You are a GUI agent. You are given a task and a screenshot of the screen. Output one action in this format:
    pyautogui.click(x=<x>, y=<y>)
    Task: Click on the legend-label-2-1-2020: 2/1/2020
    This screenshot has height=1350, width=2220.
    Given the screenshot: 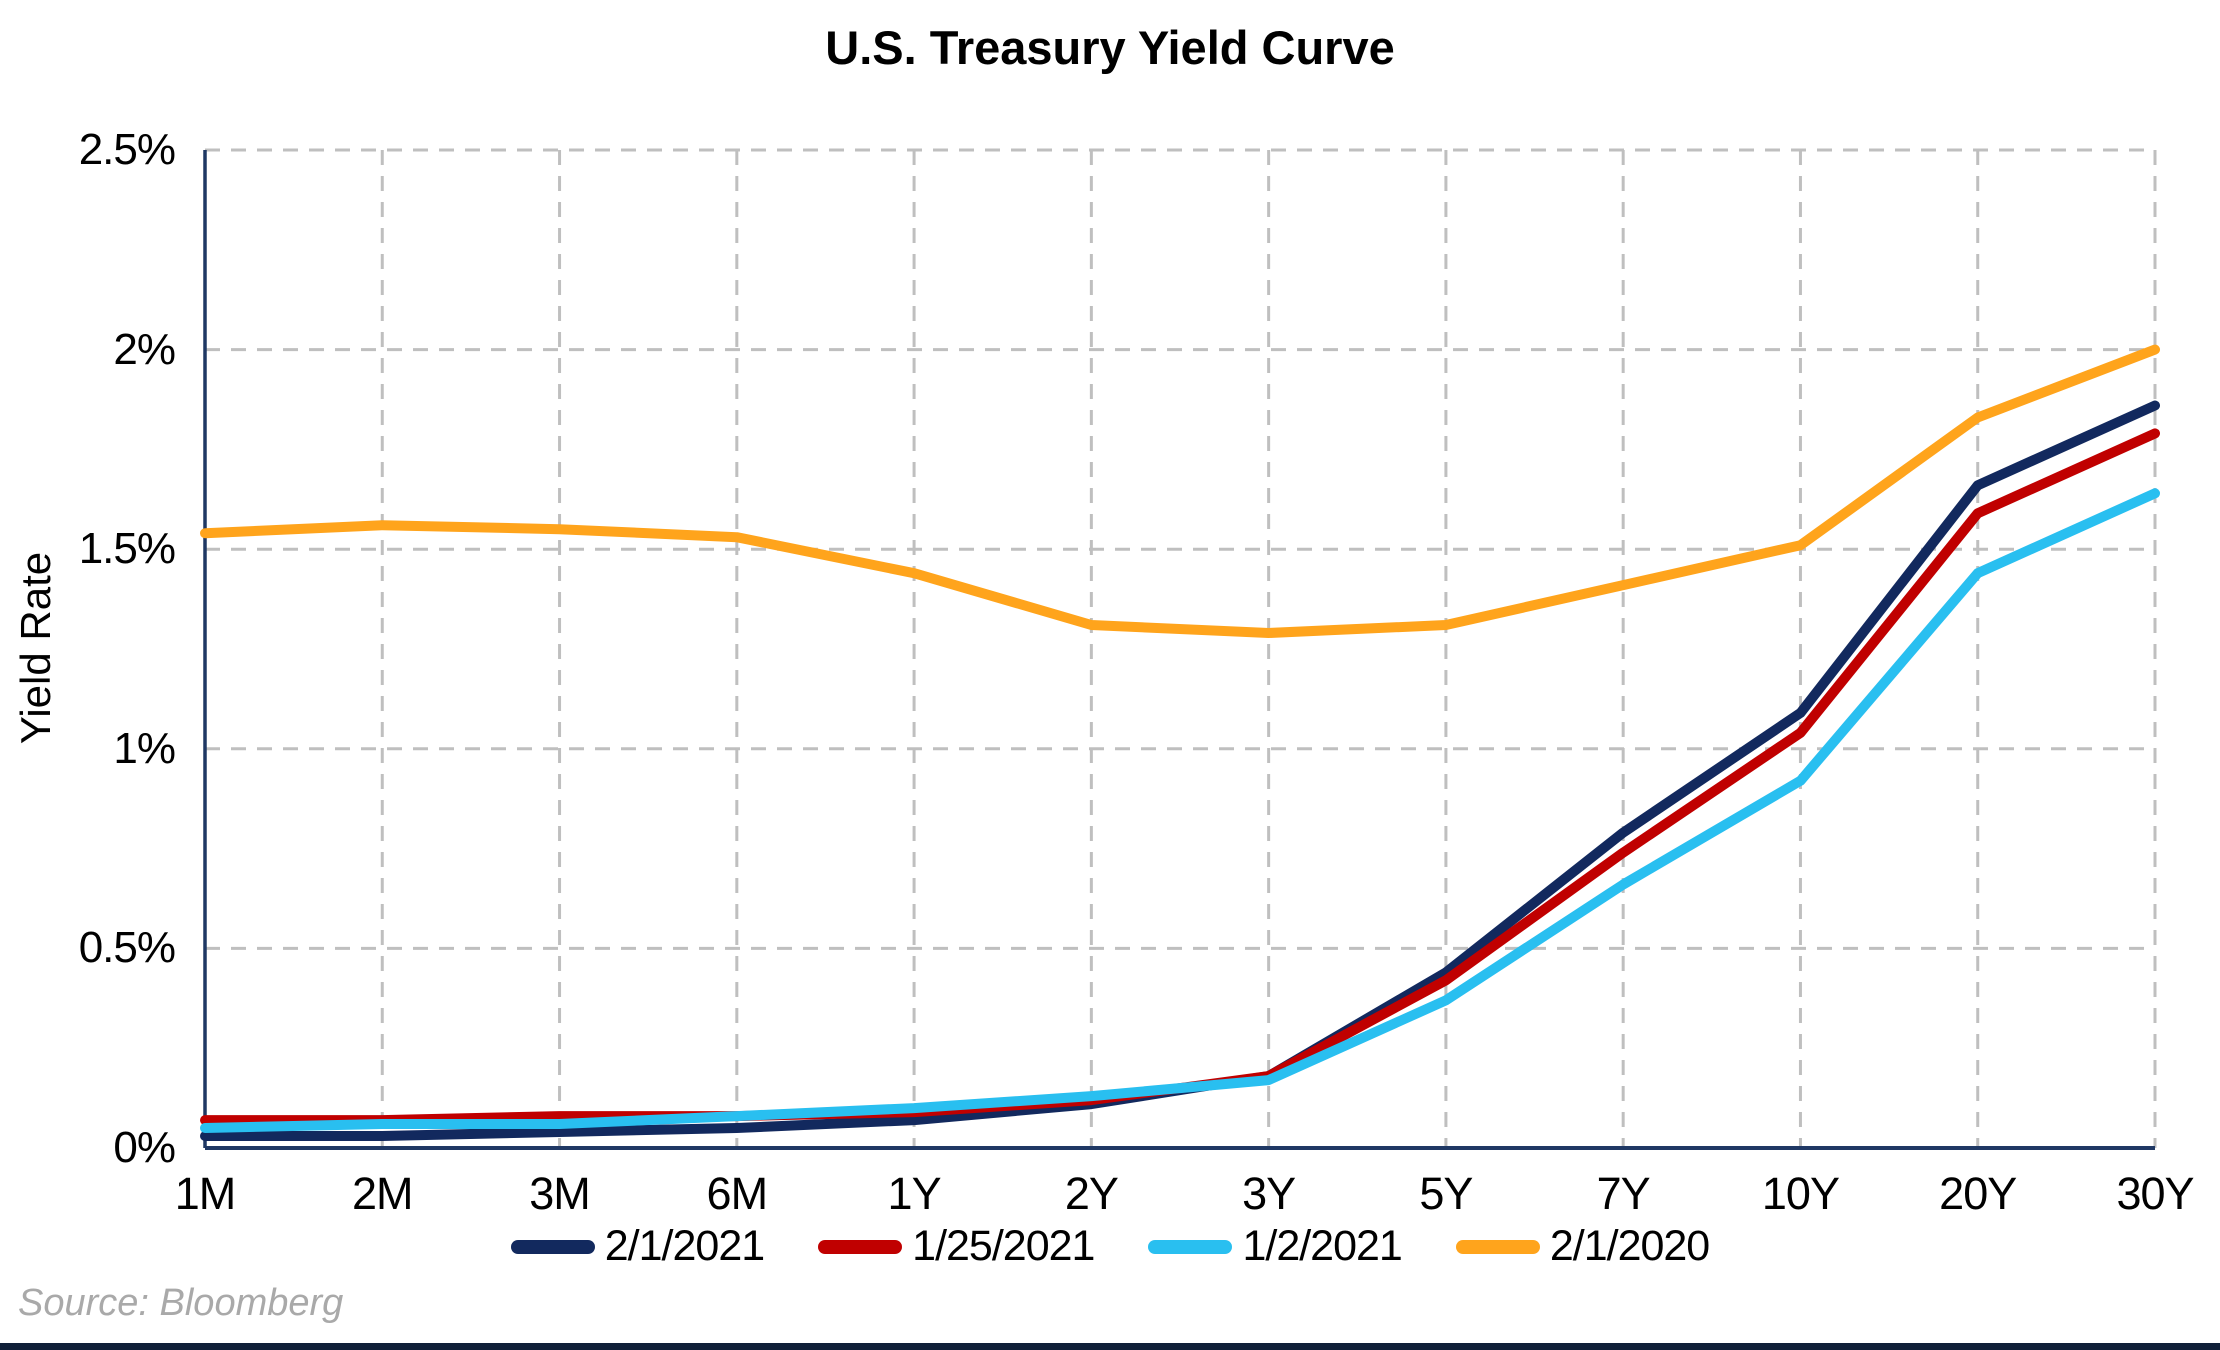 What is the action you would take?
    pyautogui.click(x=1629, y=1246)
    